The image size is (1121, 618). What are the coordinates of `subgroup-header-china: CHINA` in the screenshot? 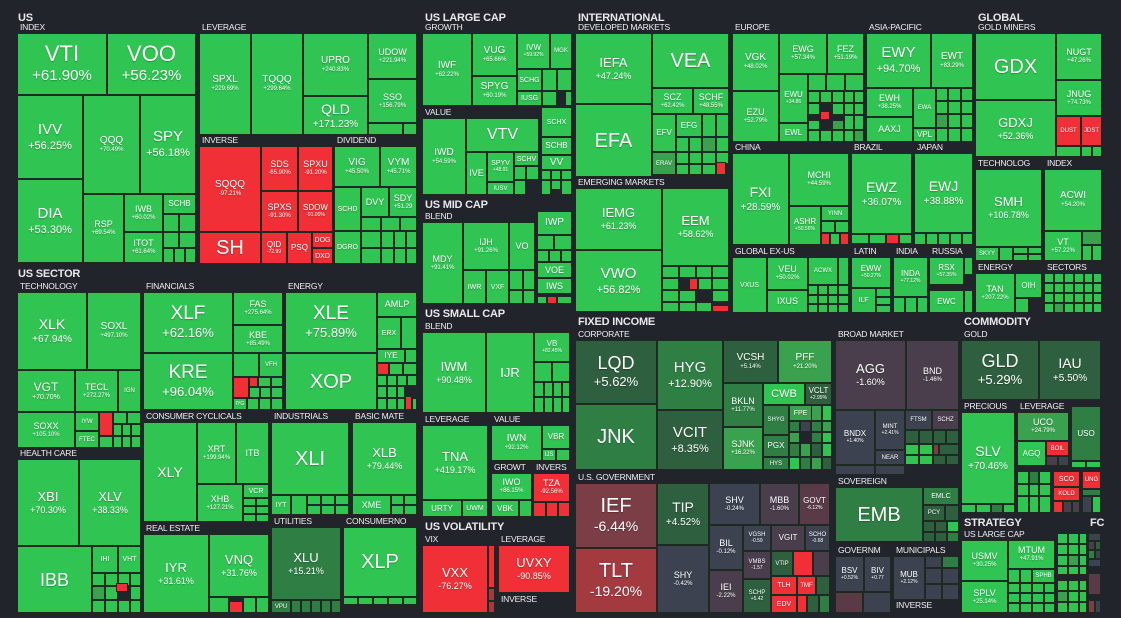 It's located at (790, 147).